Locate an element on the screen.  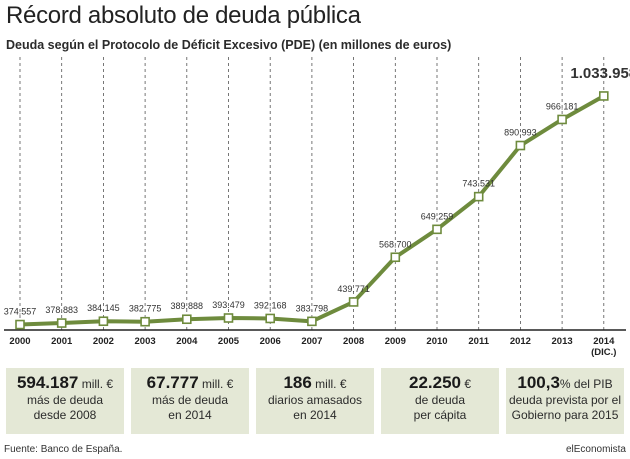
data-label: 568.700 is located at coordinates (395, 244).